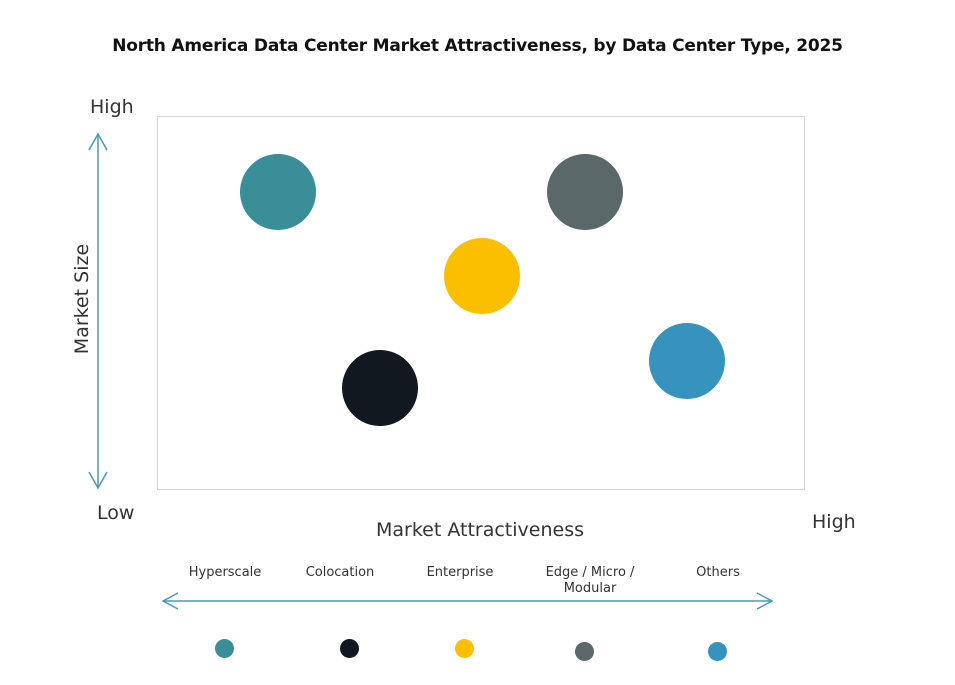 Image resolution: width=955 pixels, height=685 pixels. Describe the element at coordinates (718, 572) in the screenshot. I see `legend-label-others: Others` at that location.